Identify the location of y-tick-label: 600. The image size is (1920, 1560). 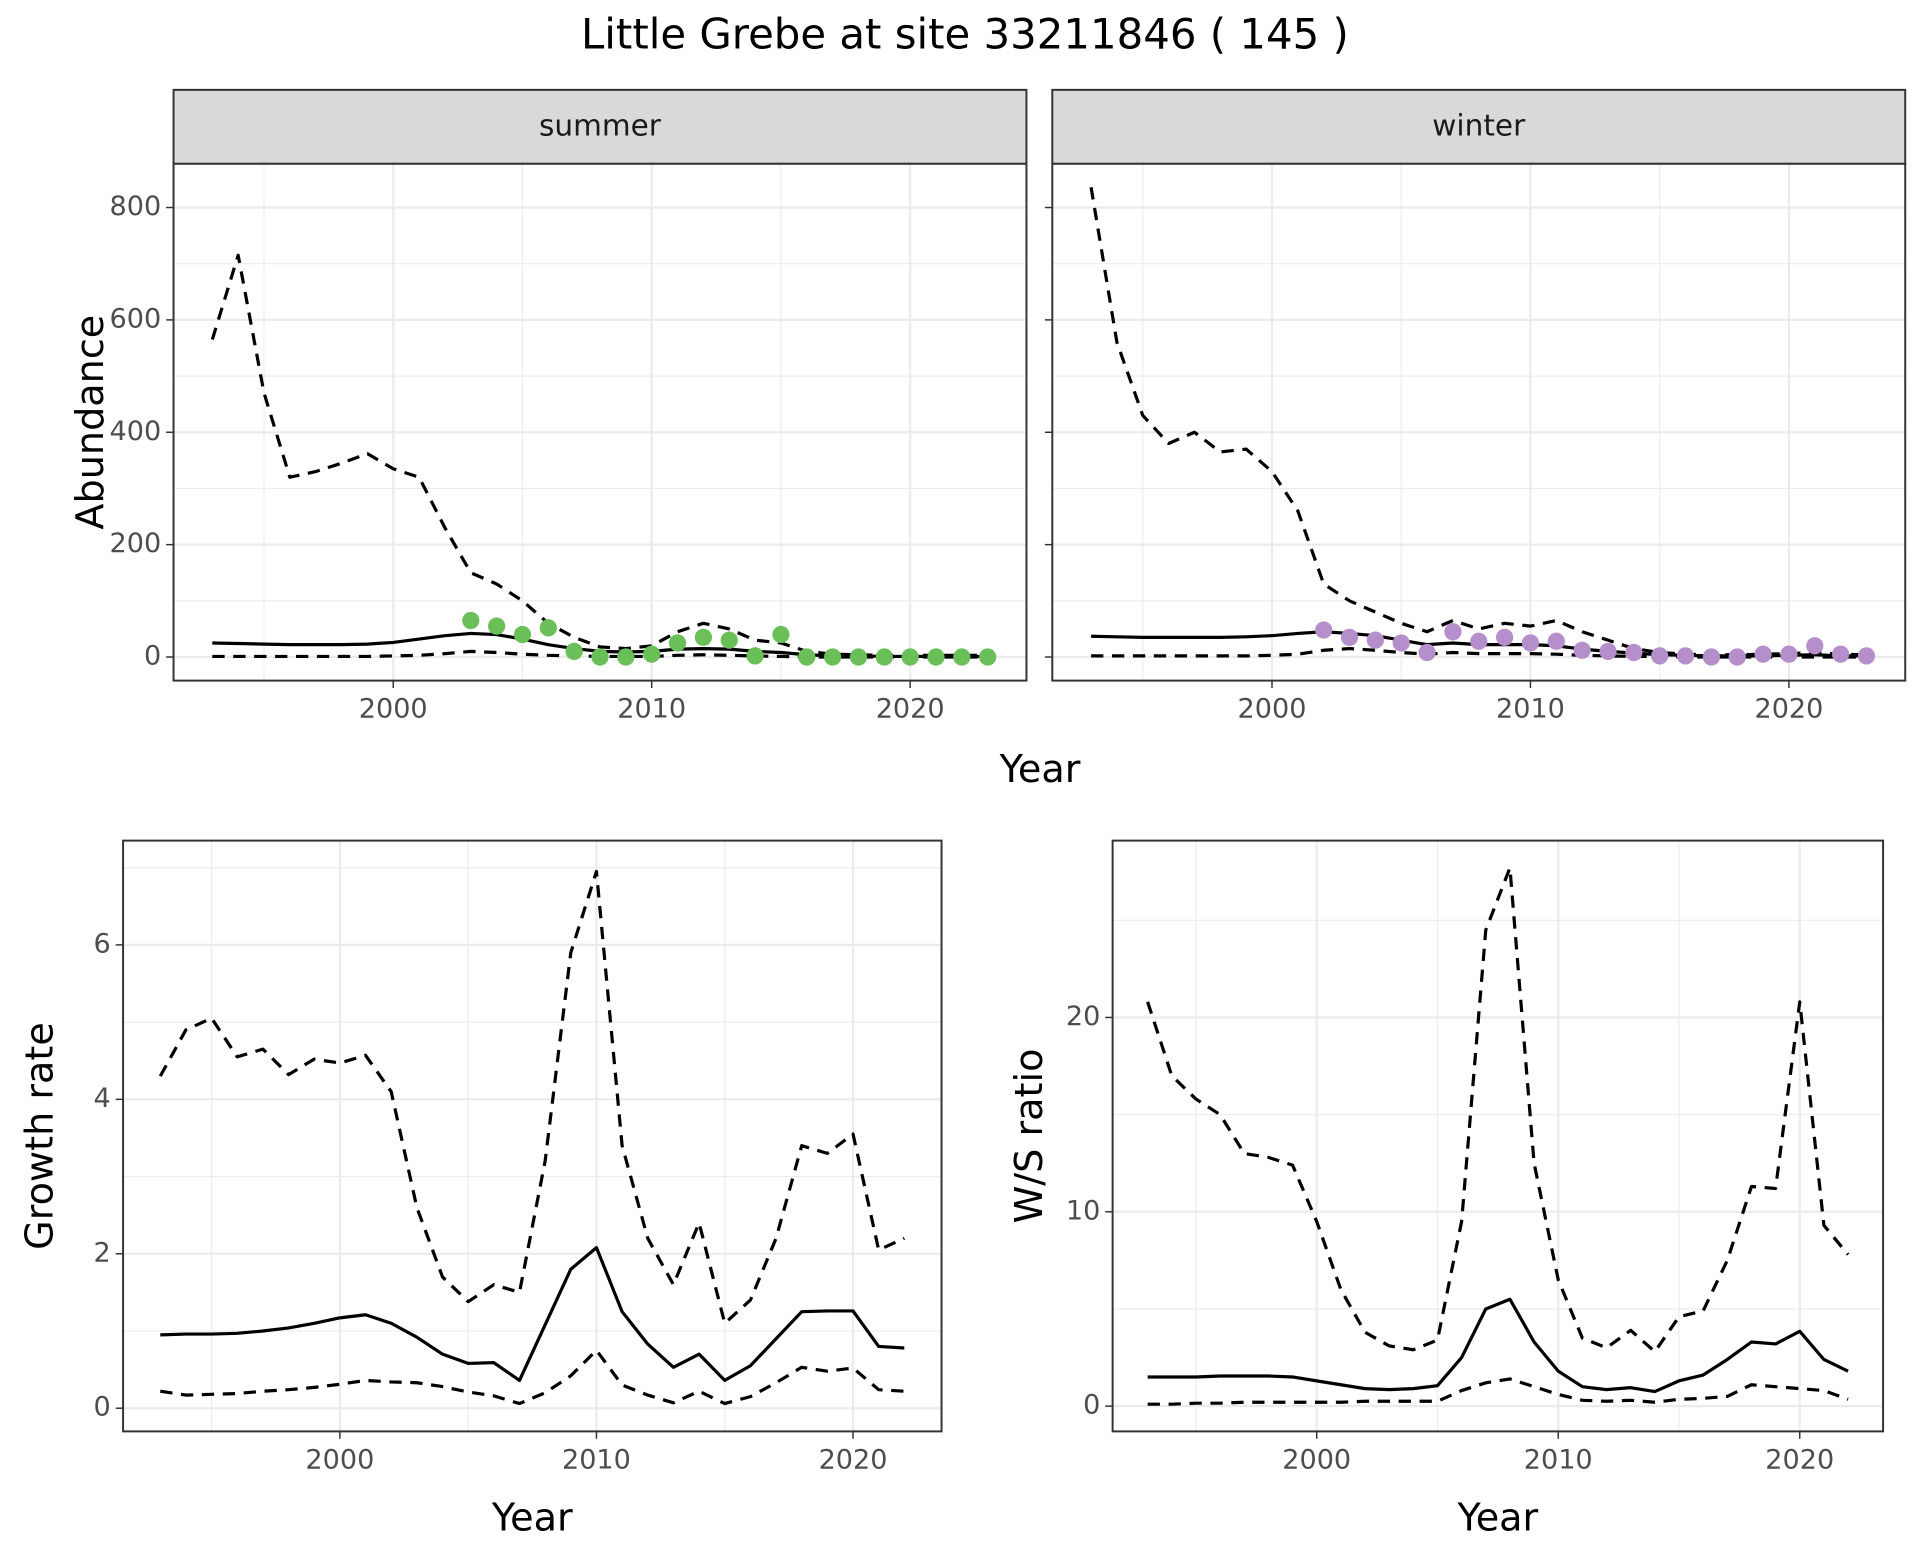
(136, 318).